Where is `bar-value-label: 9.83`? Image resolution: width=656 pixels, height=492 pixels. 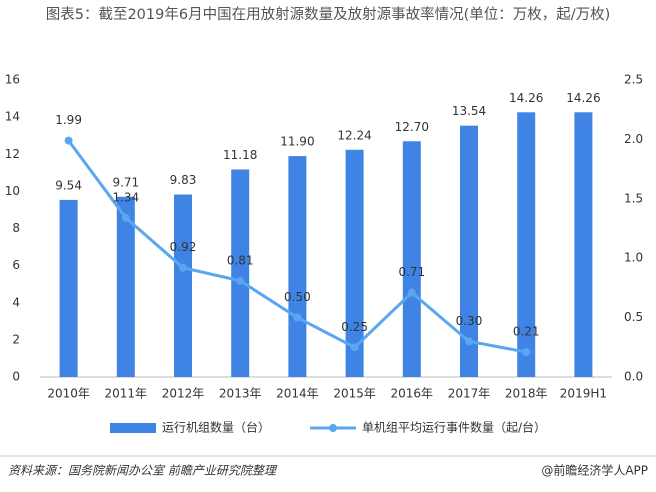 bar-value-label: 9.83 is located at coordinates (183, 180).